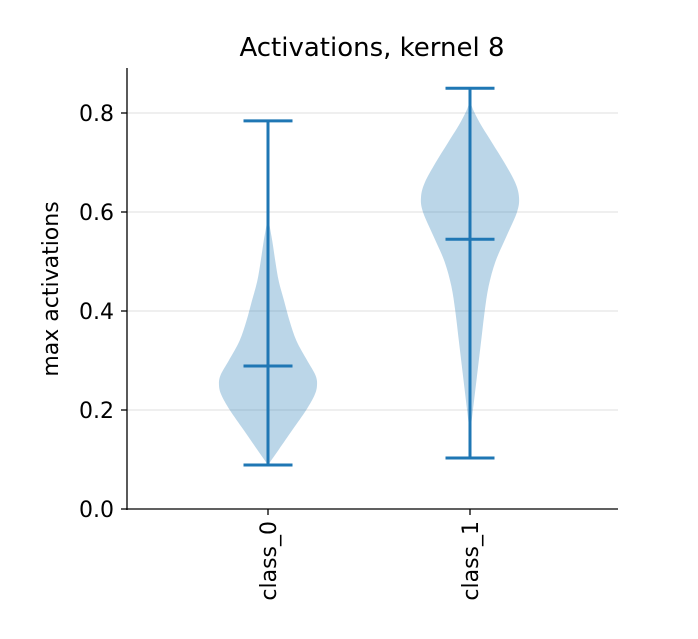 The width and height of the screenshot is (698, 639). I want to click on x-tick-label: class_0, so click(269, 561).